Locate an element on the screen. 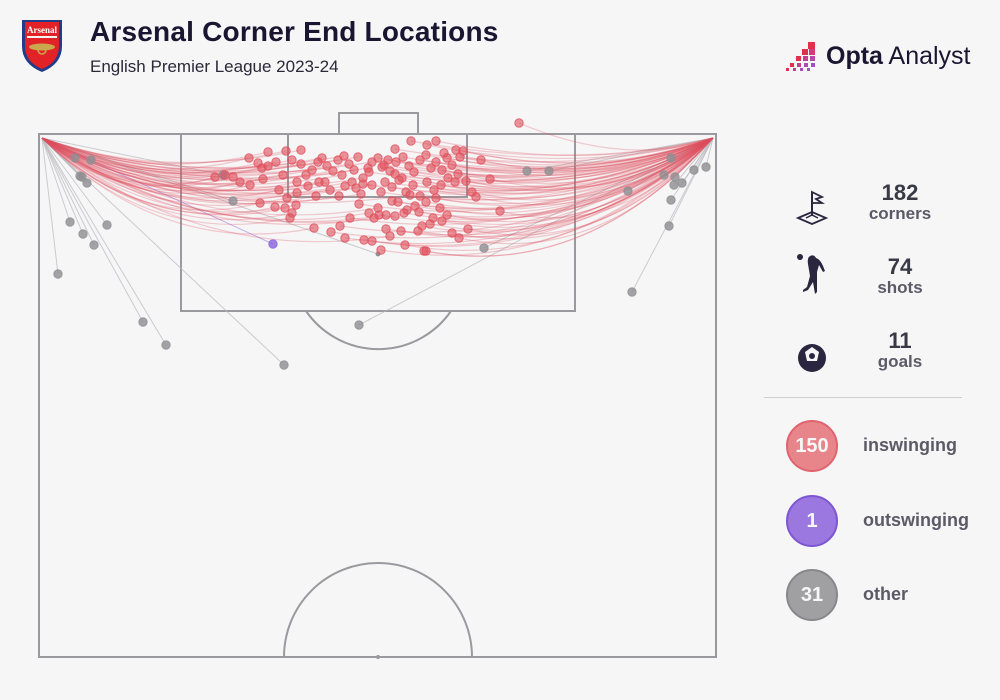  stat-corners-value: 182 is located at coordinates (900, 192).